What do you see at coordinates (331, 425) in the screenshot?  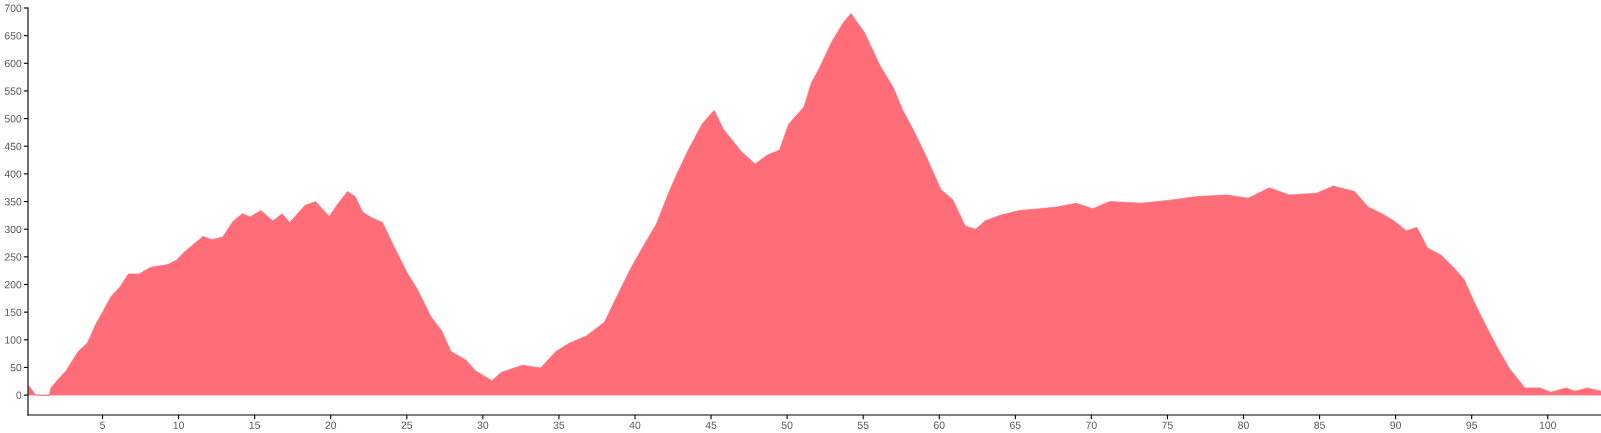 I see `x-tick-label: 20` at bounding box center [331, 425].